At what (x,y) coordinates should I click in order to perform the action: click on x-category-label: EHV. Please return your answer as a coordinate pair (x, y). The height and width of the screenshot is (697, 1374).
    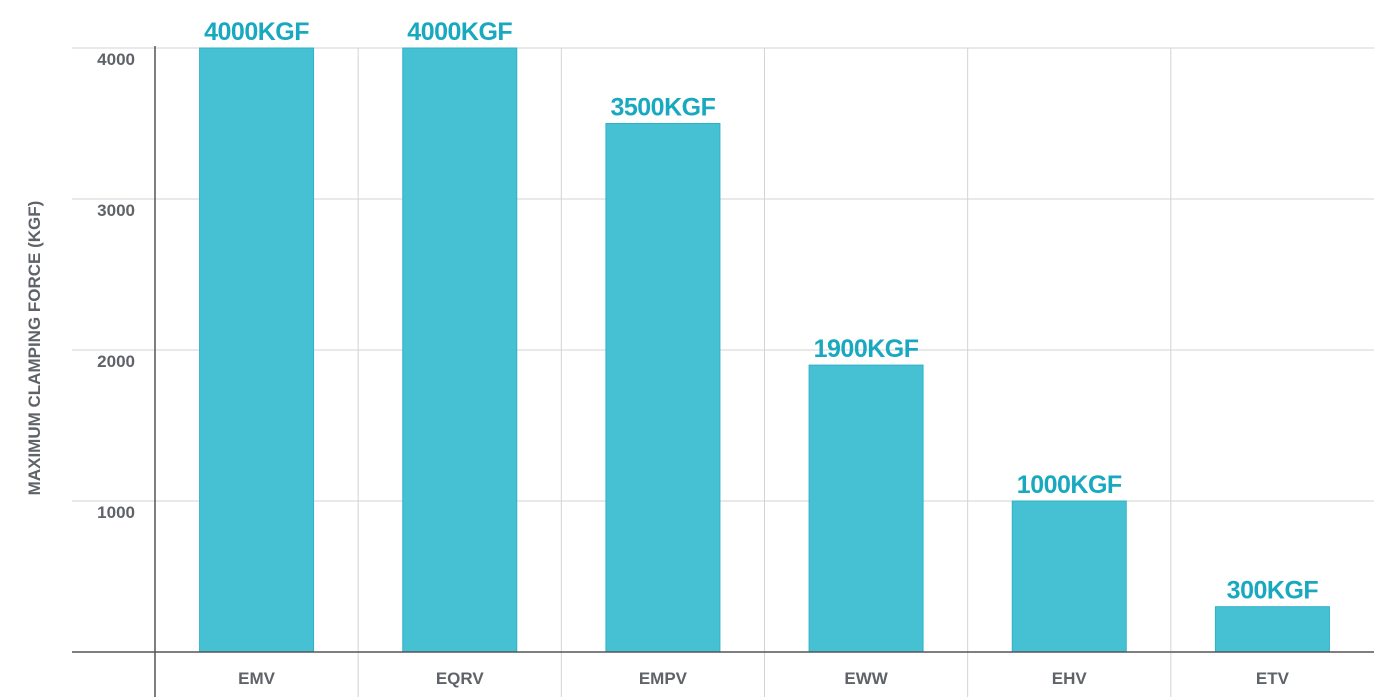
    Looking at the image, I should click on (1070, 678).